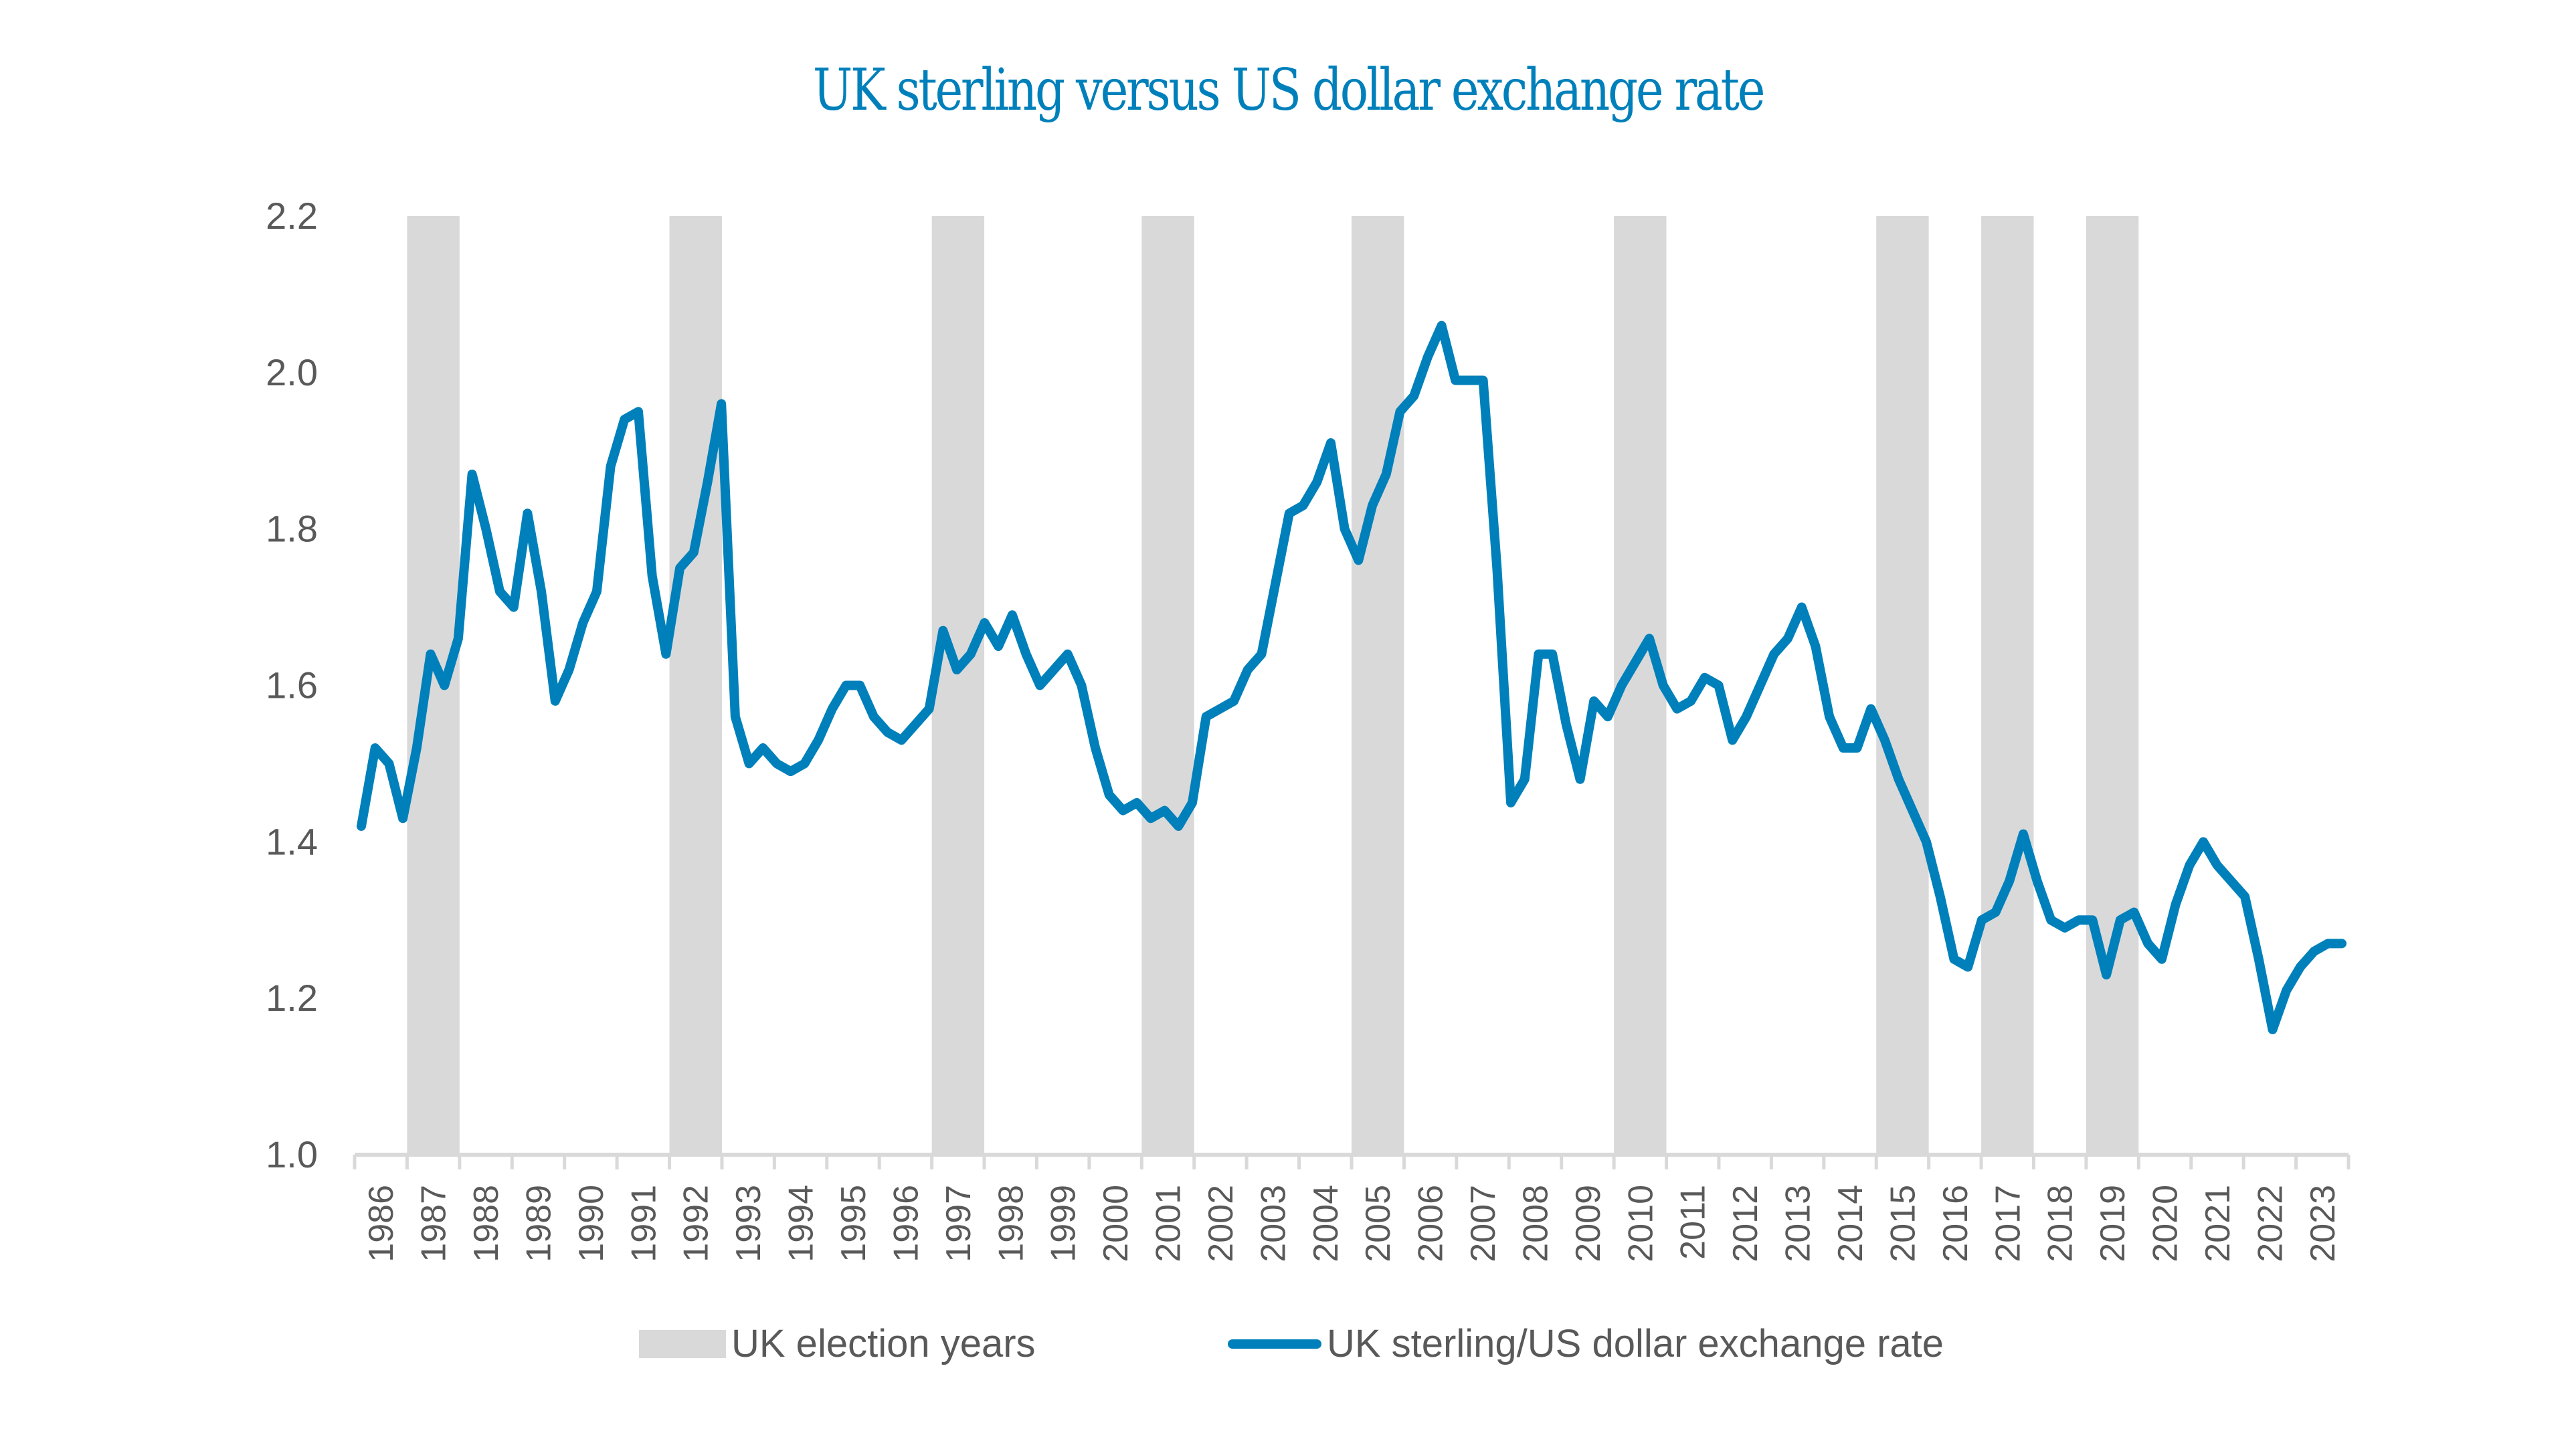  What do you see at coordinates (2007, 685) in the screenshot?
I see `election-band-2017` at bounding box center [2007, 685].